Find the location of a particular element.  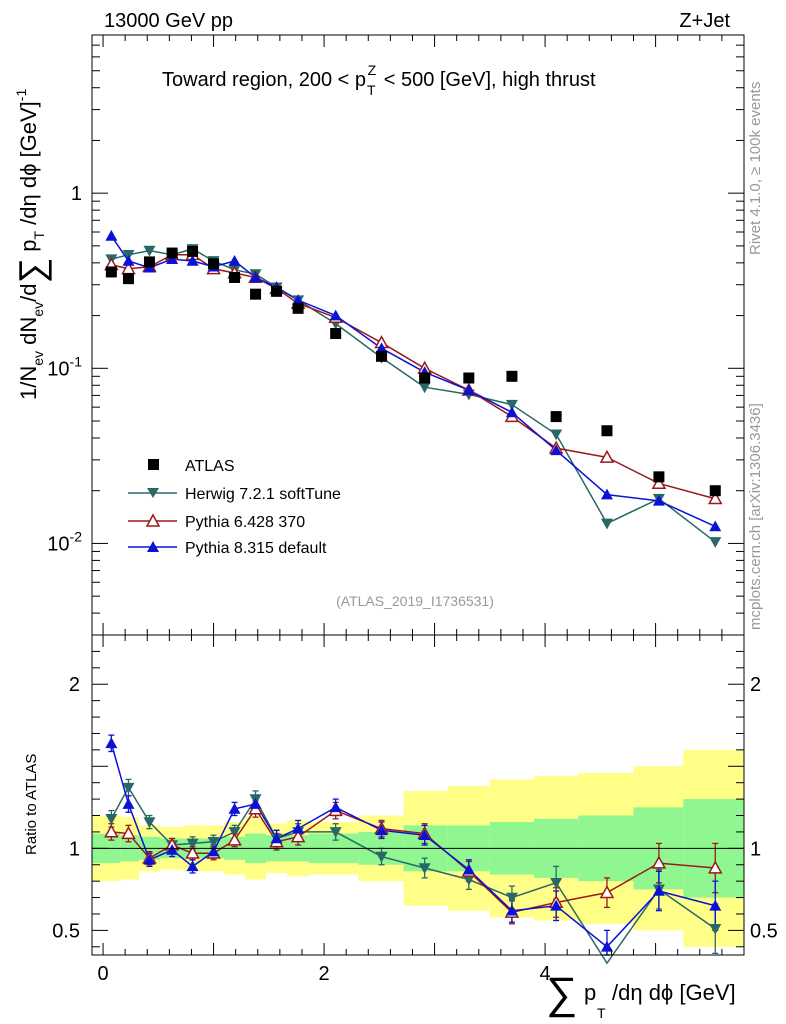

process-label: Z+Jet is located at coordinates (704, 21).